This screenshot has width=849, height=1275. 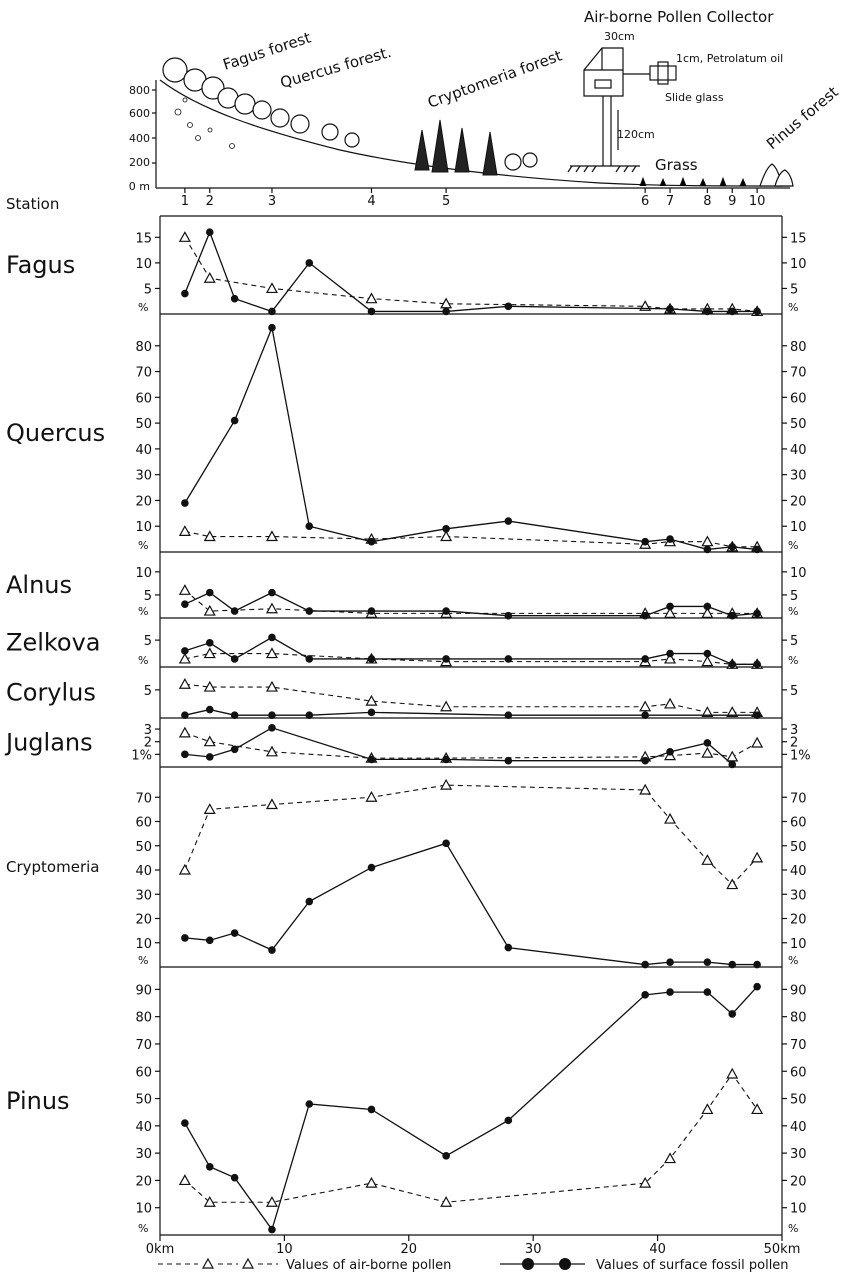 I want to click on elevation-tick-label: 800, so click(x=139, y=90).